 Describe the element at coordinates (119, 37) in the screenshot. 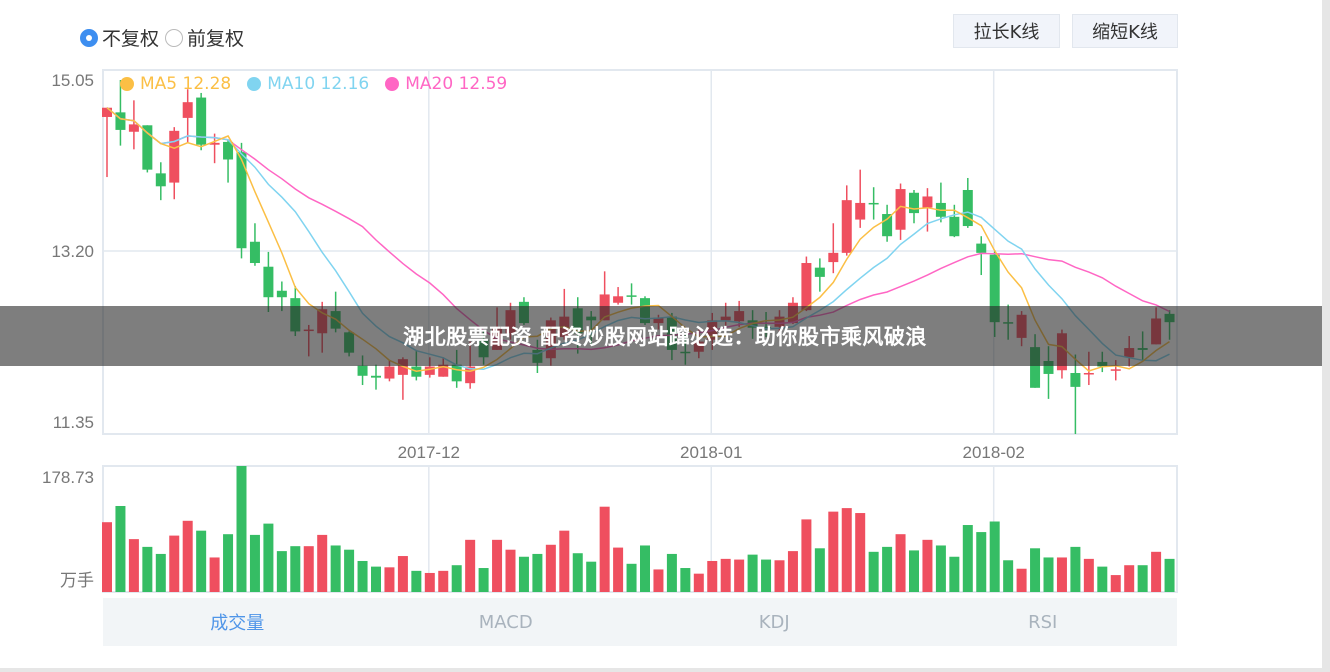

I see `radio-no-adjust: 不复权` at that location.